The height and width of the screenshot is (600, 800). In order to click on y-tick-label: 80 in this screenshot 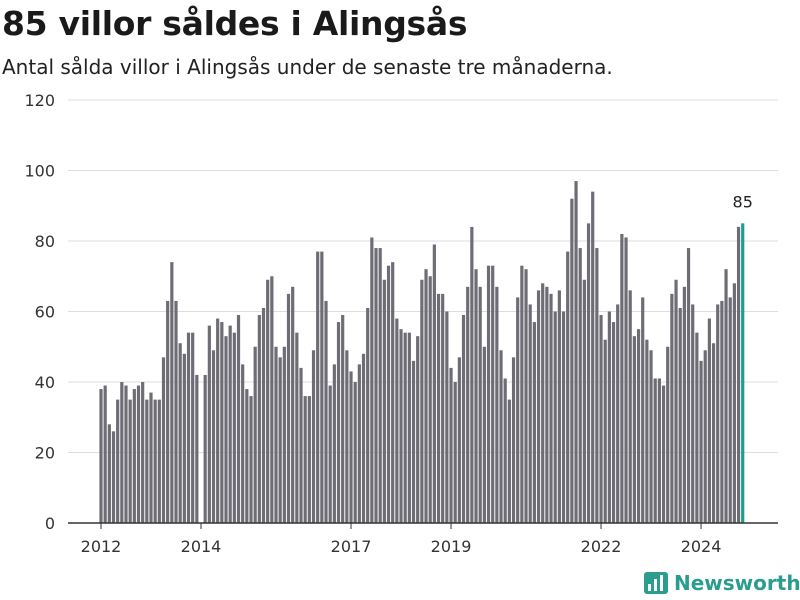, I will do `click(45, 241)`.